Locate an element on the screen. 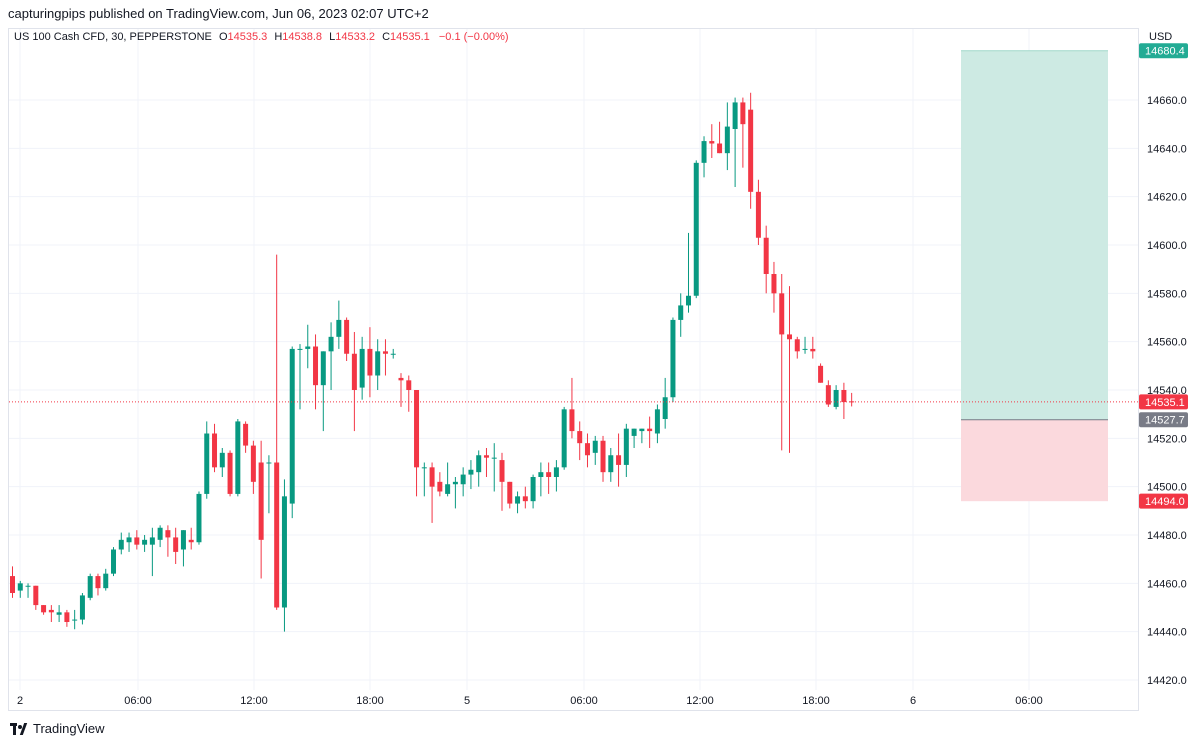  price-tick-label: 14660.0 is located at coordinates (1167, 101).